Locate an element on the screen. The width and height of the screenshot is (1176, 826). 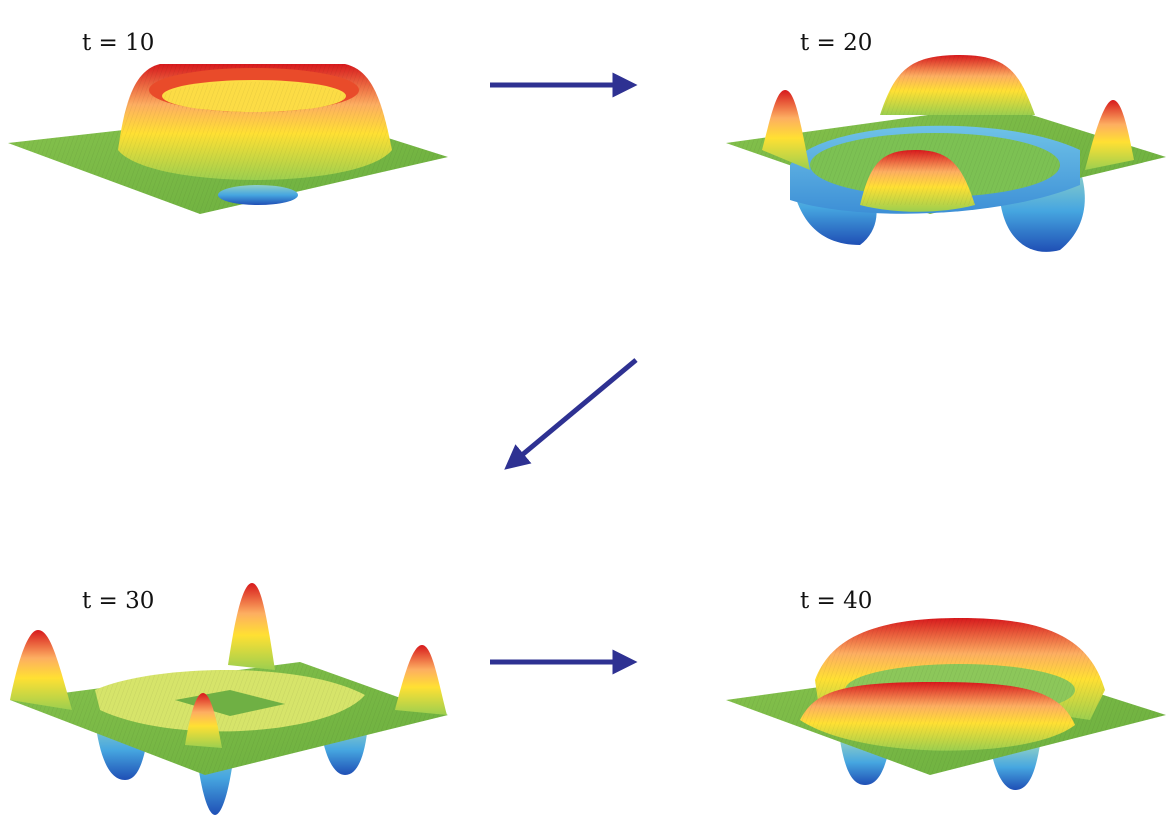
panel-t40: t = 40 is located at coordinates (946, 689).